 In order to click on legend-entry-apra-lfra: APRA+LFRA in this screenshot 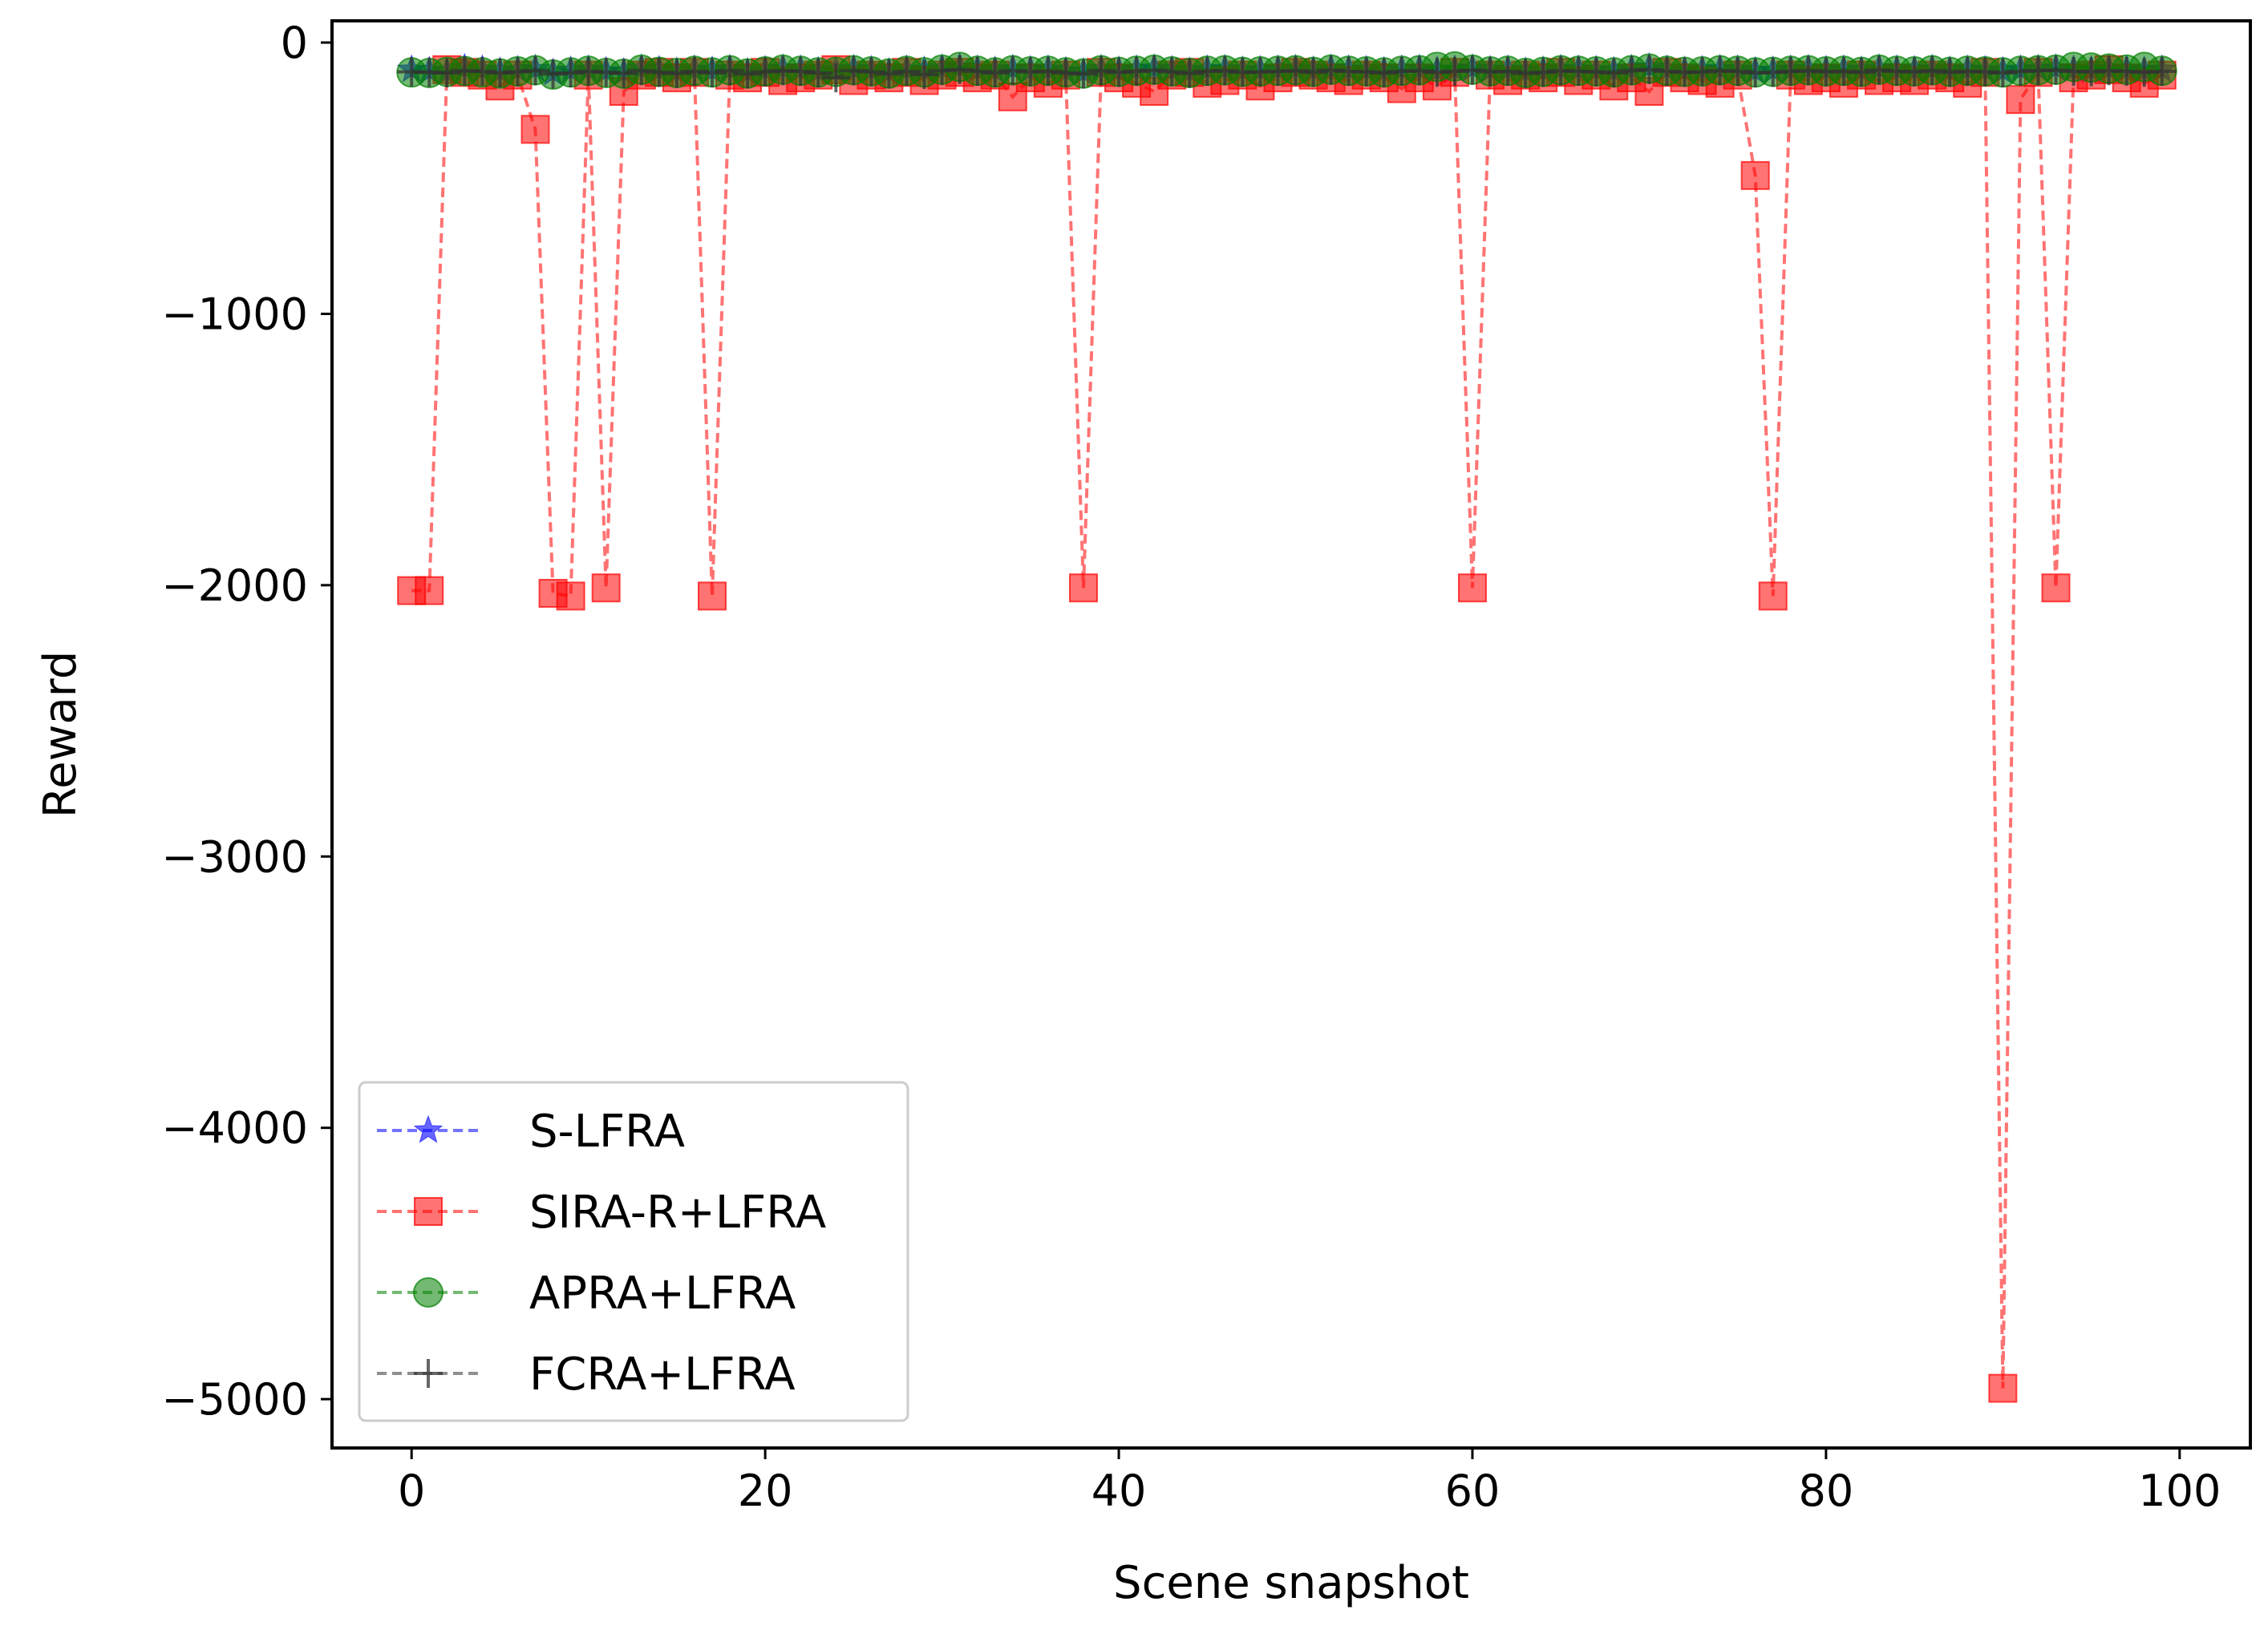, I will do `click(586, 1294)`.